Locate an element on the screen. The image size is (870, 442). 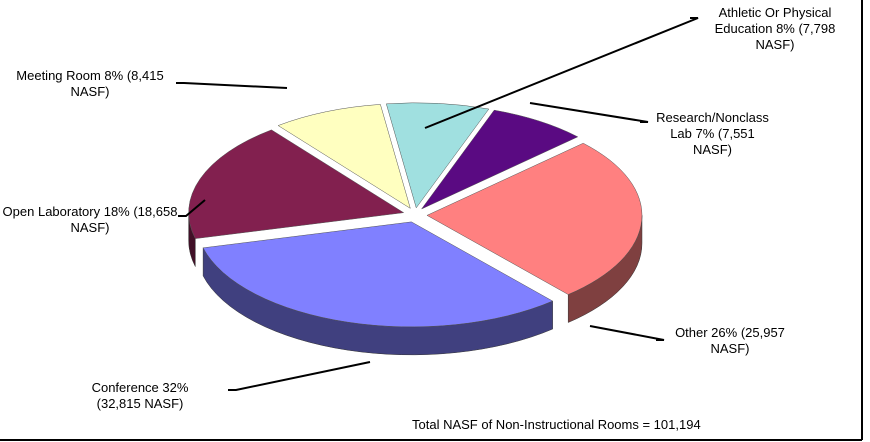
slice-label: Conference 32% (32,815 NASF) is located at coordinates (140, 395).